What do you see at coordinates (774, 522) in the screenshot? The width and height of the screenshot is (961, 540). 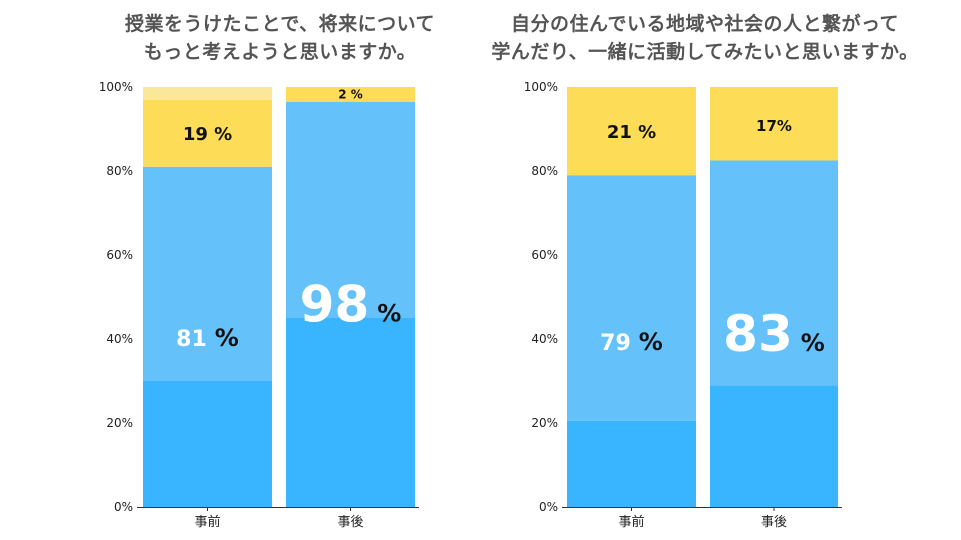 I see `chart-2-category-label: 事後` at bounding box center [774, 522].